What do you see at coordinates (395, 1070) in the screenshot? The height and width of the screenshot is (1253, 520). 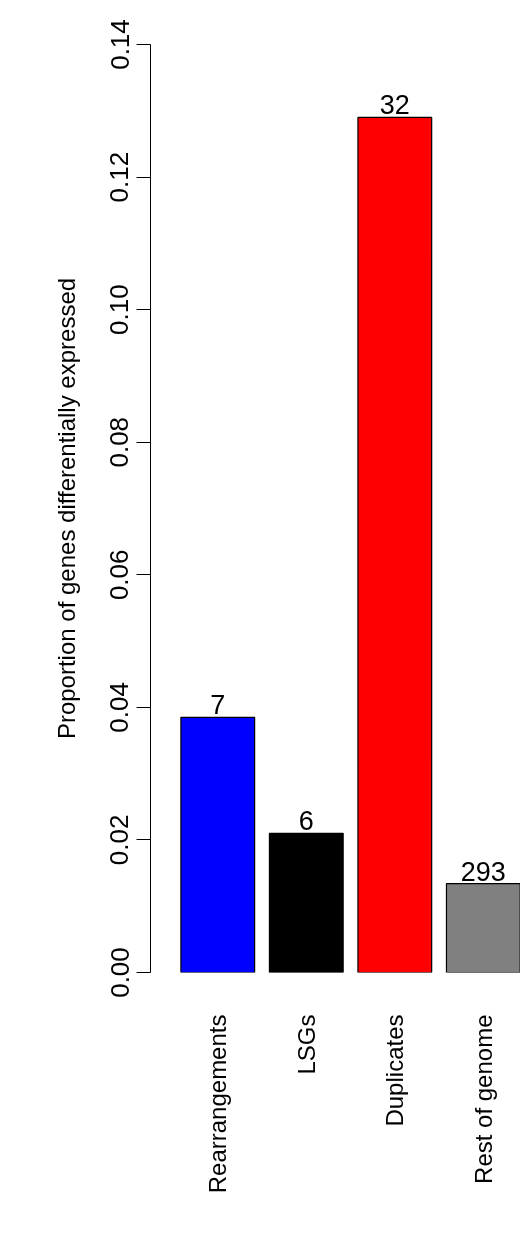 I see `x-tick-label: Duplicates` at bounding box center [395, 1070].